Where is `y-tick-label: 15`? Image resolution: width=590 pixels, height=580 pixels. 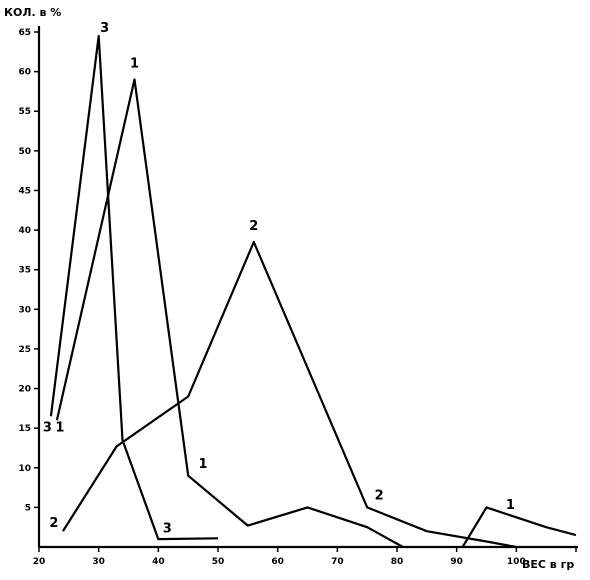 y-tick-label: 15 is located at coordinates (24, 429).